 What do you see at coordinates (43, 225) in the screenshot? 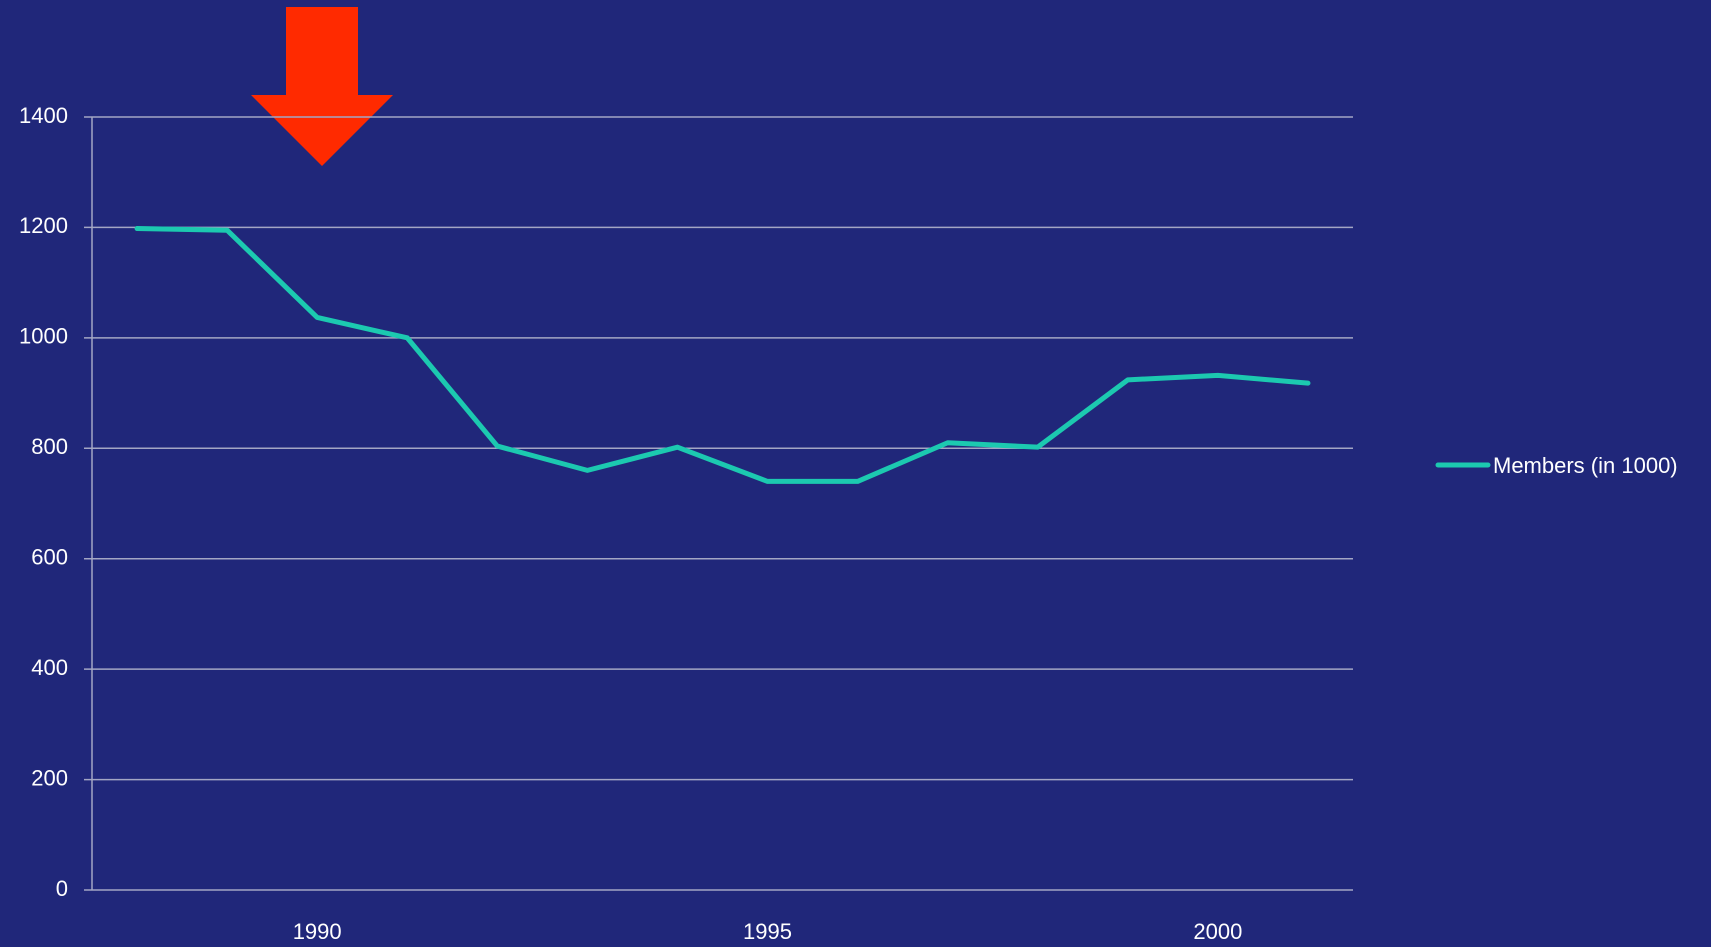
I see `y-tick-label: 1200` at bounding box center [43, 225].